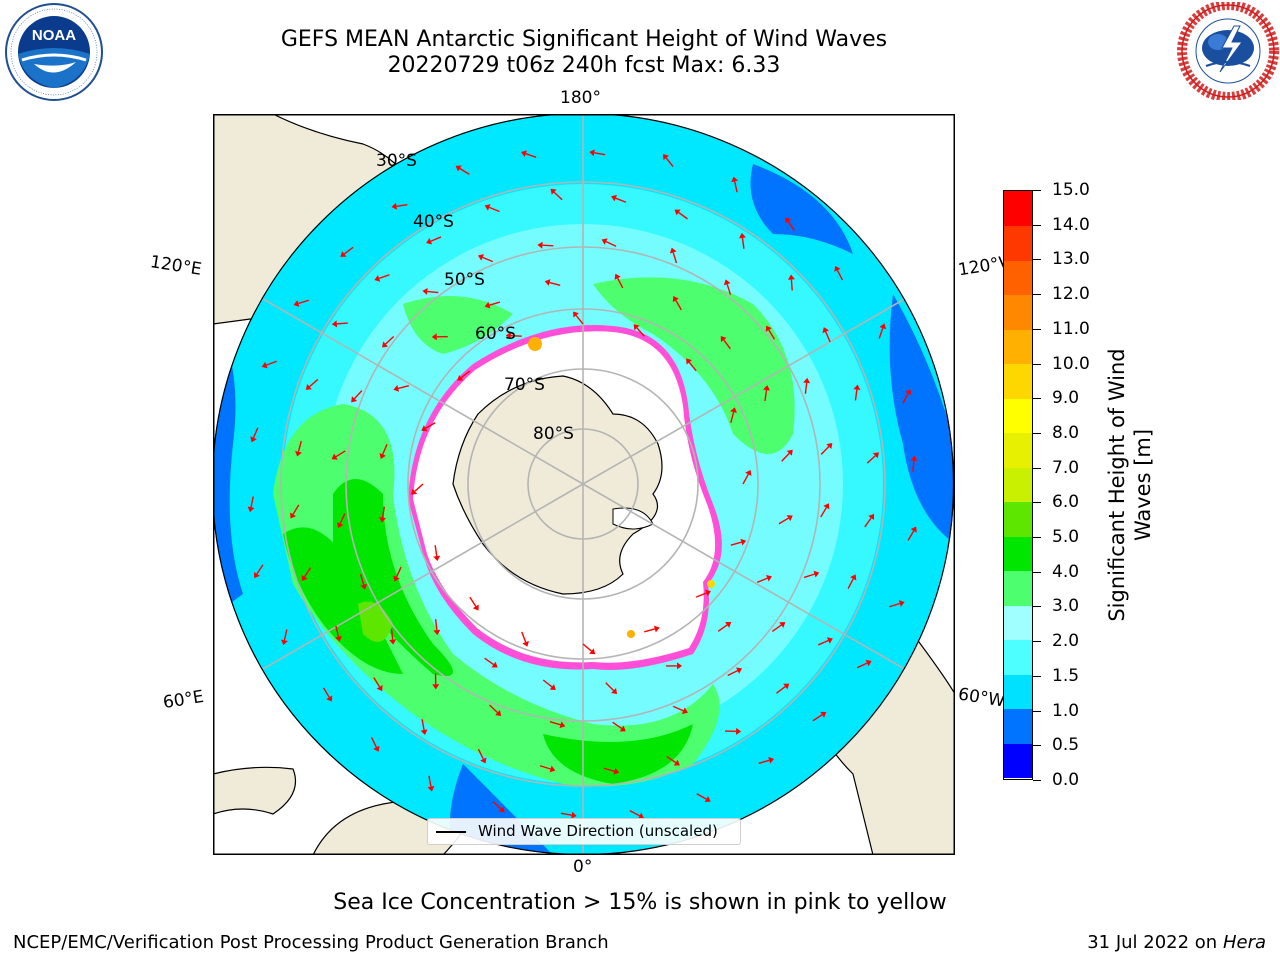  What do you see at coordinates (1244, 942) in the screenshot?
I see `machine-name: Hera` at bounding box center [1244, 942].